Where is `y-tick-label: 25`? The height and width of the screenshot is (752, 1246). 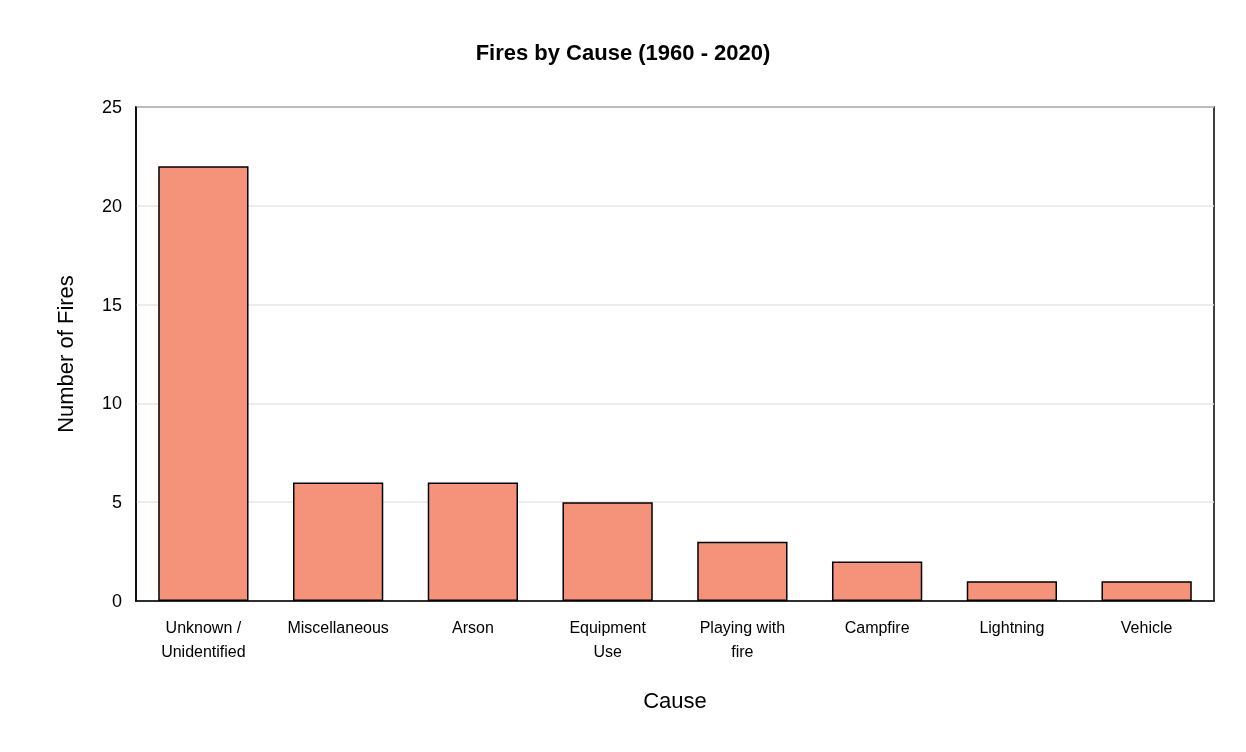
y-tick-label: 25 is located at coordinates (111, 107).